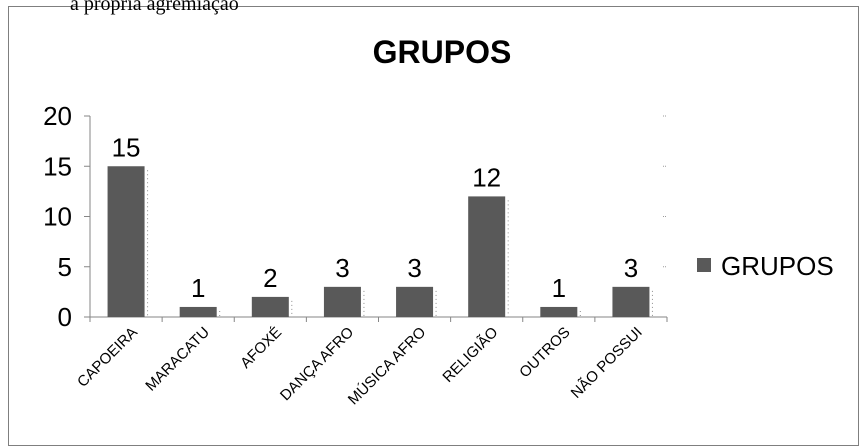 The image size is (864, 448). What do you see at coordinates (57, 116) in the screenshot?
I see `y-tick-label: 20` at bounding box center [57, 116].